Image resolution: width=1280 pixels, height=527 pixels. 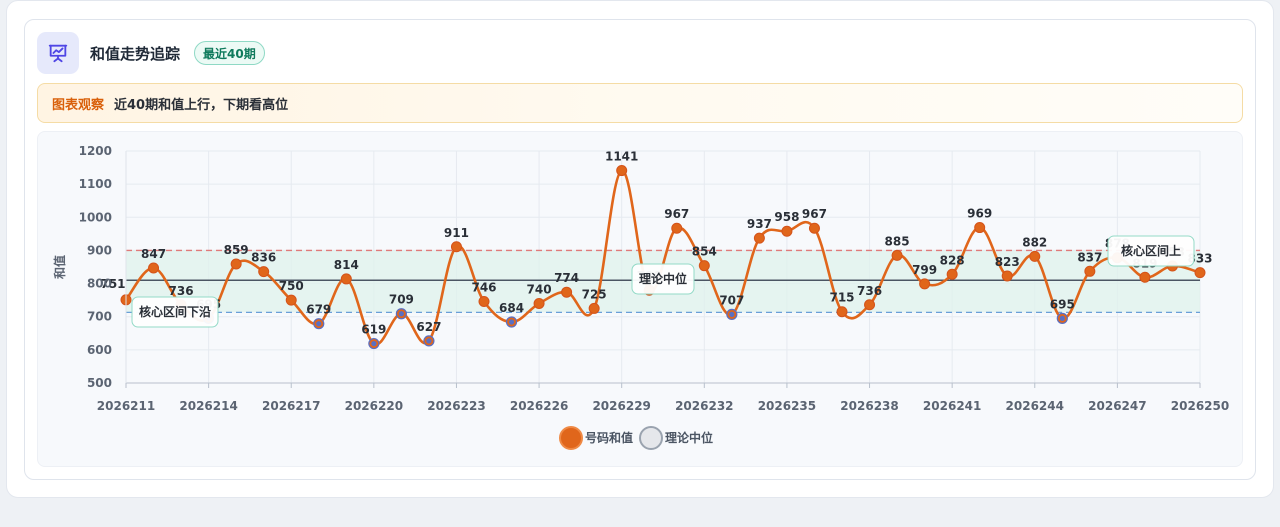 What do you see at coordinates (621, 406) in the screenshot?
I see `x-tick-label: 2026229` at bounding box center [621, 406].